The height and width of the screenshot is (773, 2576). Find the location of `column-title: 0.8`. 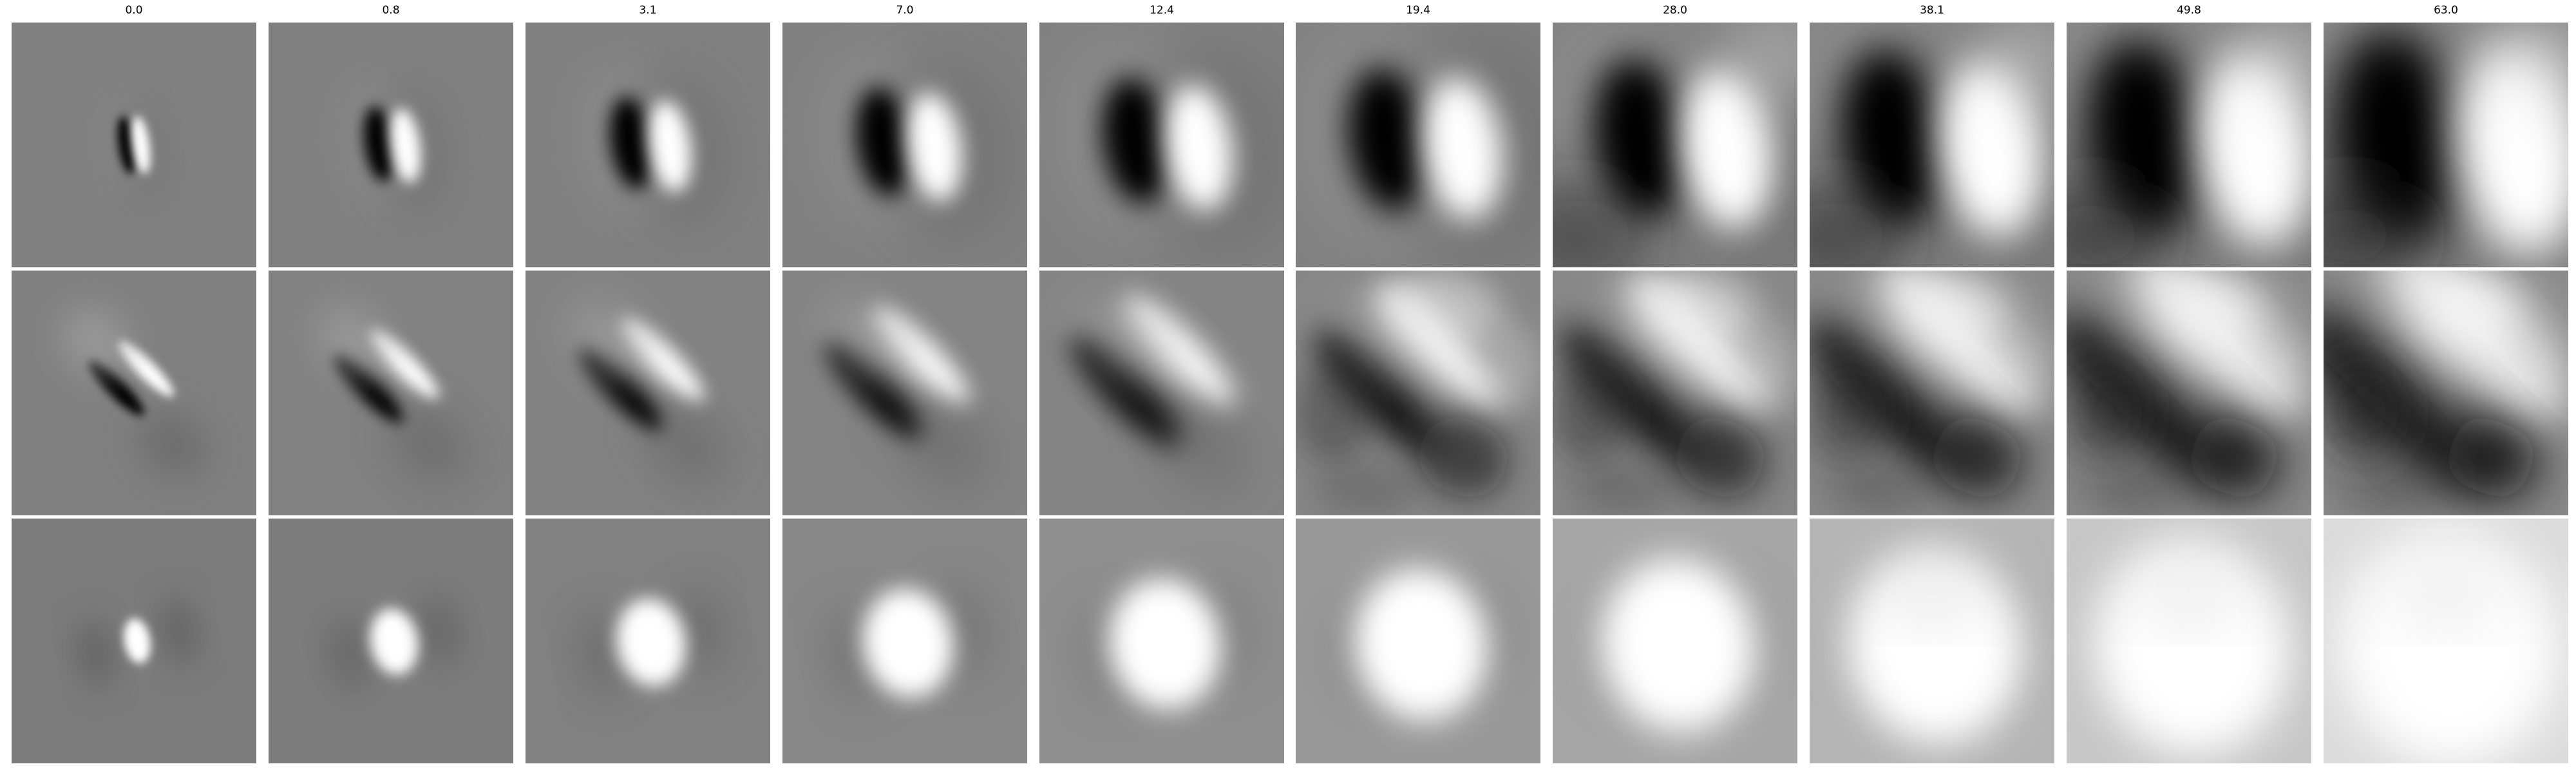

column-title: 0.8 is located at coordinates (391, 10).